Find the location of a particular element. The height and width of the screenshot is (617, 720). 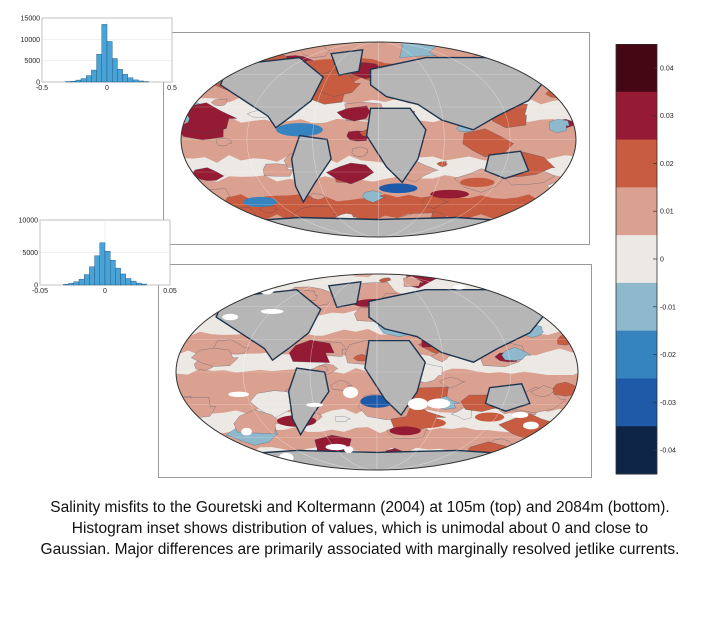

colorbar-tick-label: 0.02 is located at coordinates (667, 164).